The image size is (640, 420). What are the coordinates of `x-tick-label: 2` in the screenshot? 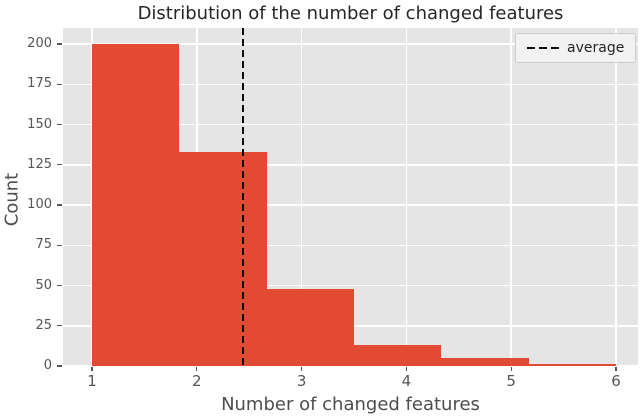 It's located at (197, 381).